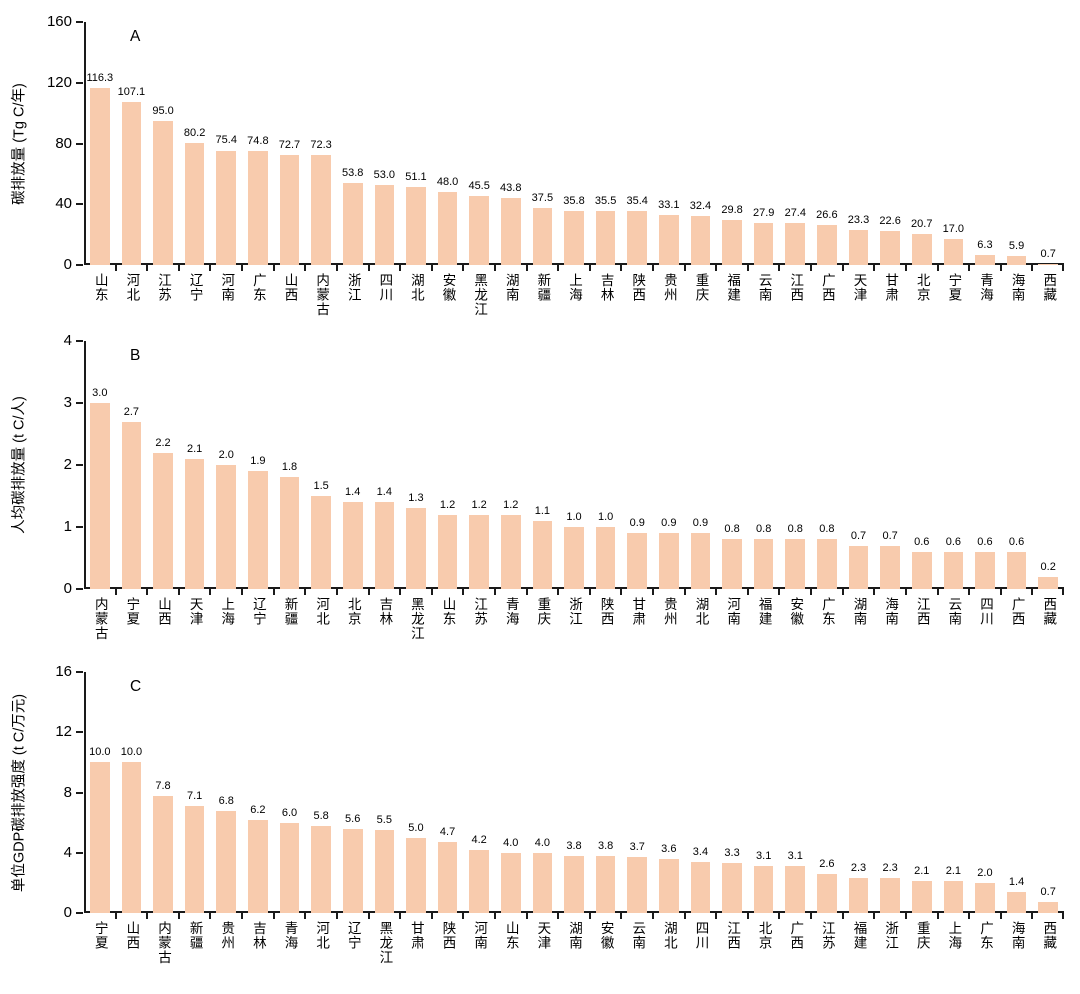  I want to click on value-label: 37.5, so click(542, 198).